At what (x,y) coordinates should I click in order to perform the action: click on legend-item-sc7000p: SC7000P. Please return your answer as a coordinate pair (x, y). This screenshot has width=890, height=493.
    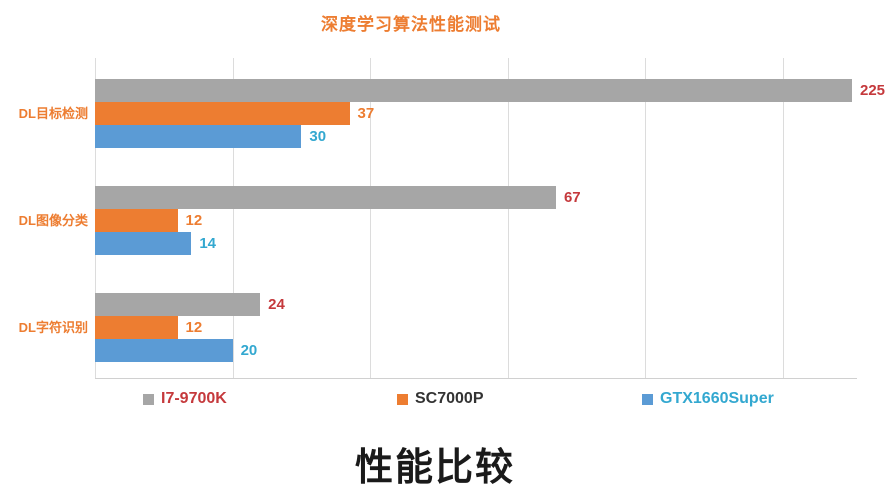
    Looking at the image, I should click on (440, 399).